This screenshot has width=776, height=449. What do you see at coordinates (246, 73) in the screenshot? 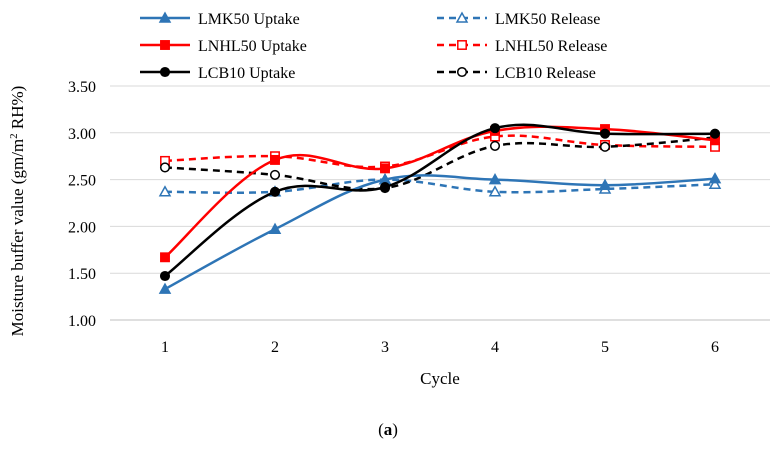
I see `legend-label: LCB10 Uptake` at bounding box center [246, 73].